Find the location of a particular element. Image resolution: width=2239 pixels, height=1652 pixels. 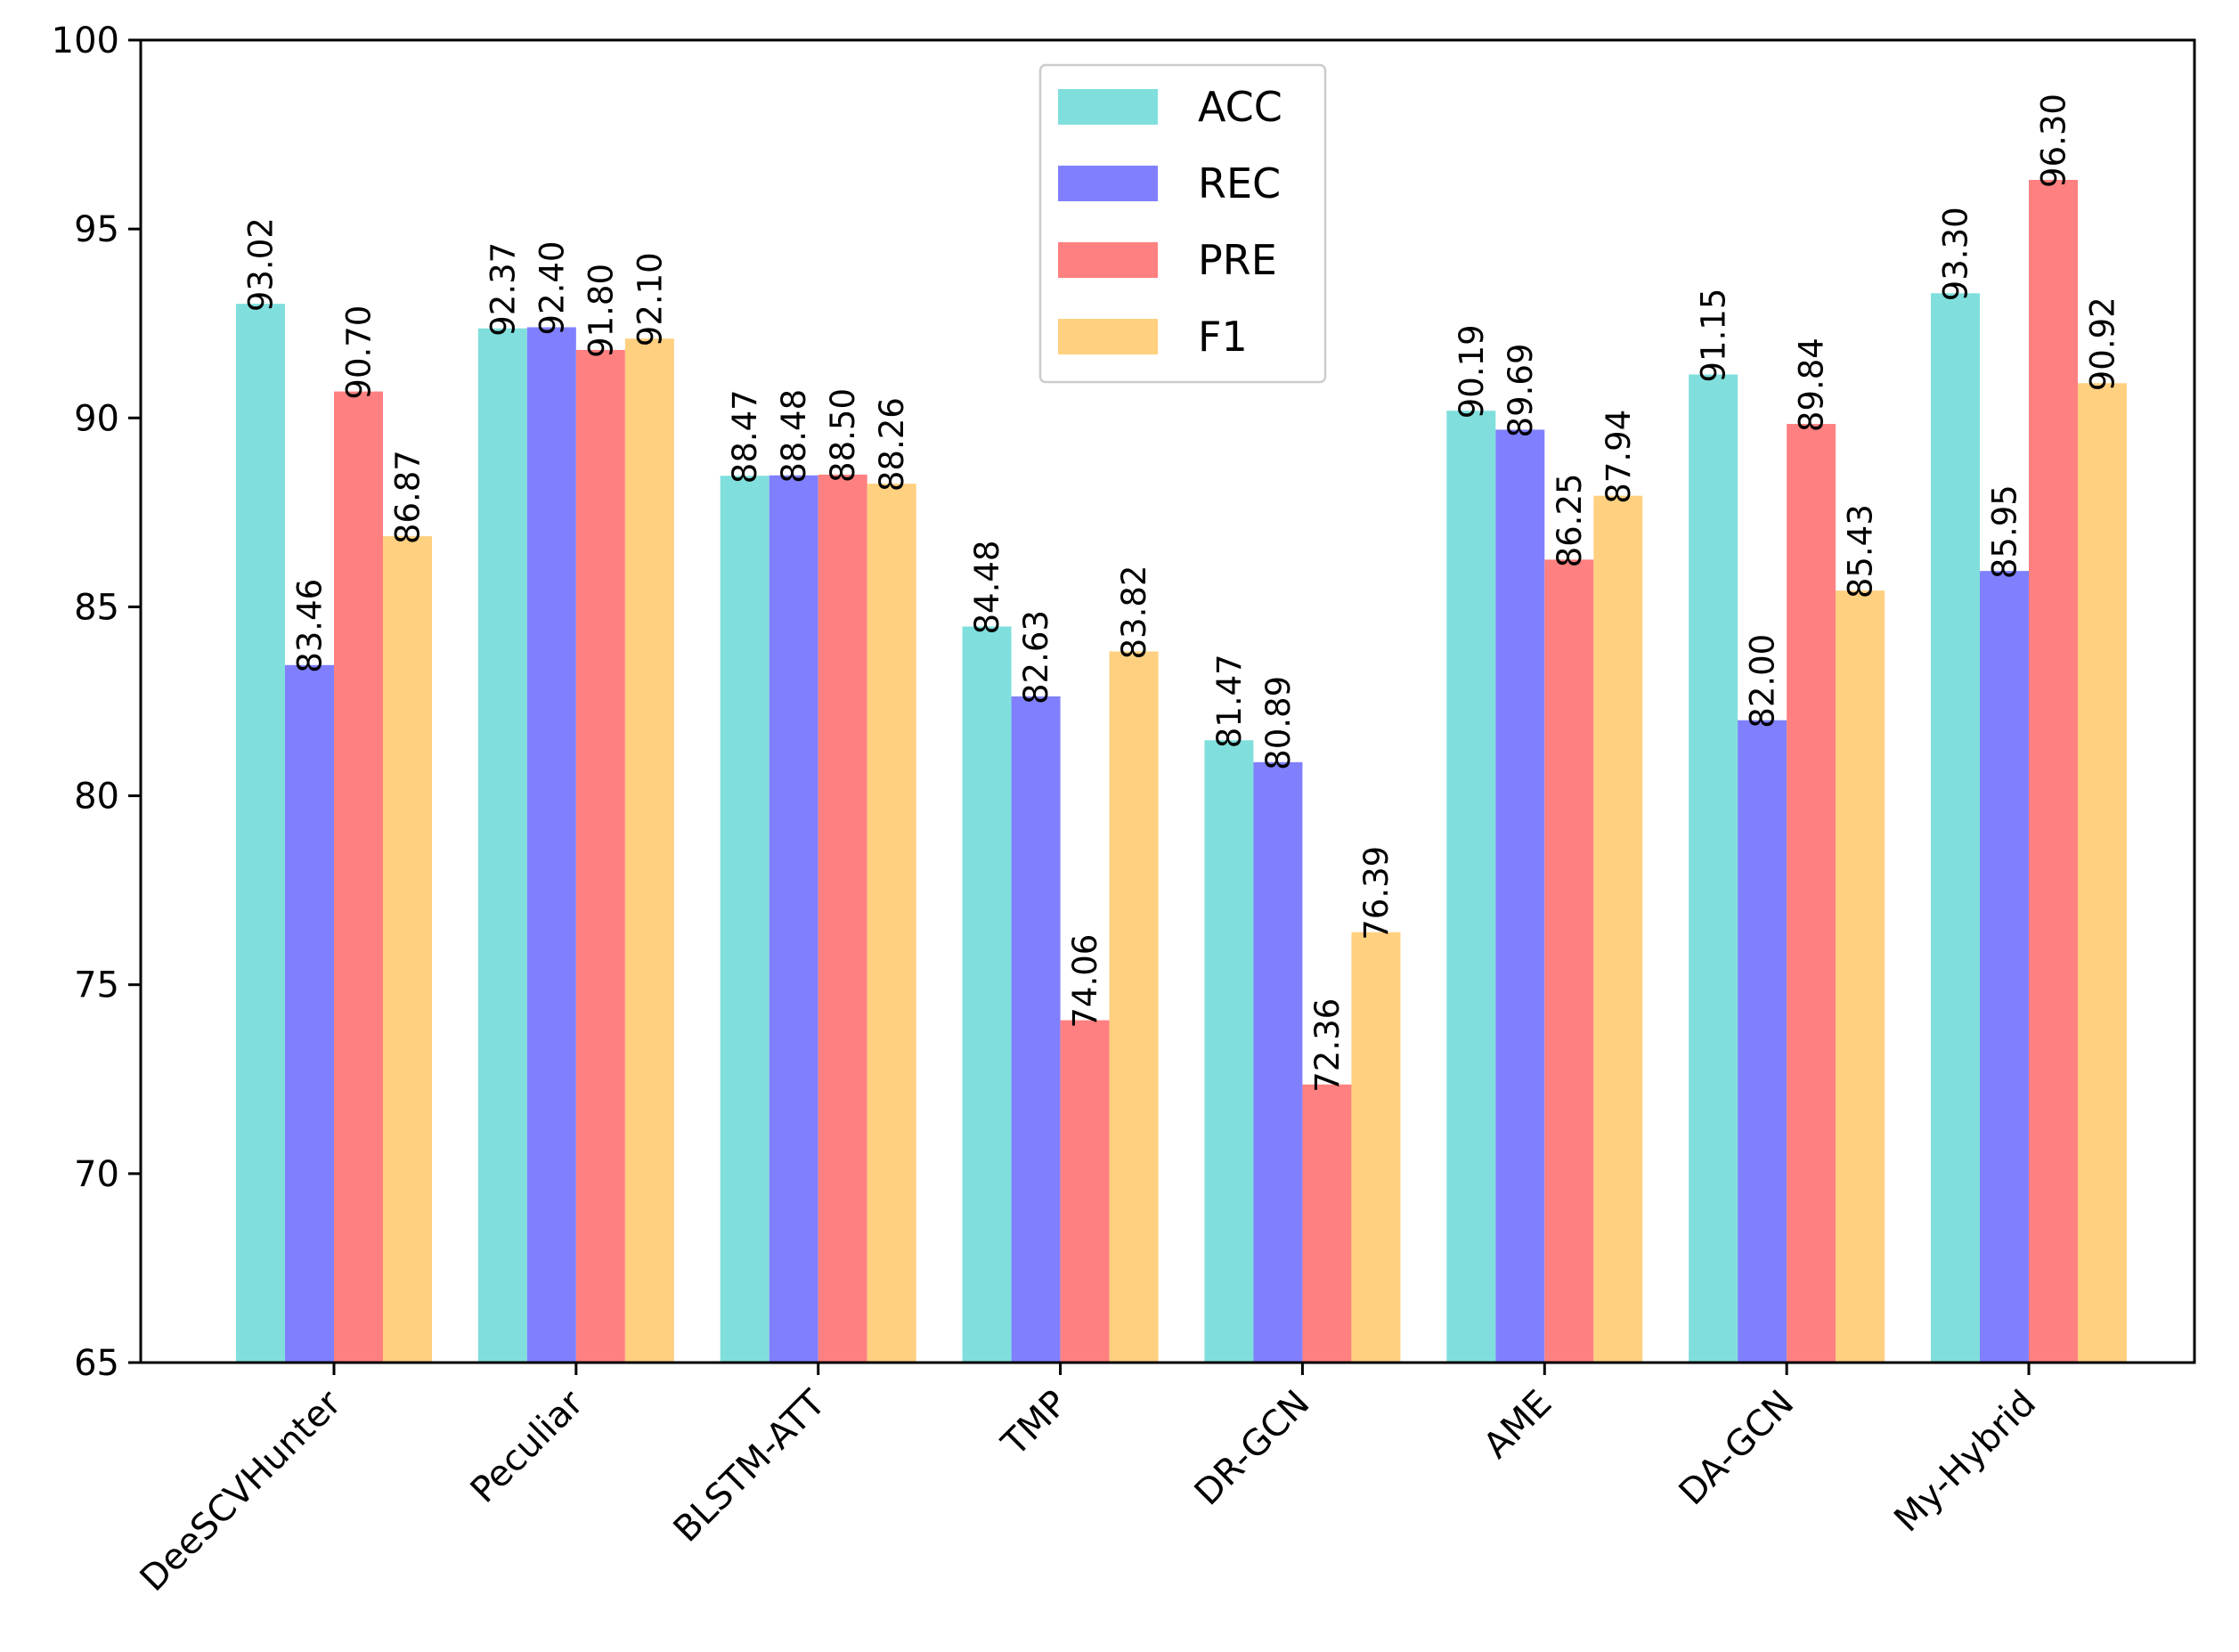

y-tick-label: 90 is located at coordinates (96, 418).